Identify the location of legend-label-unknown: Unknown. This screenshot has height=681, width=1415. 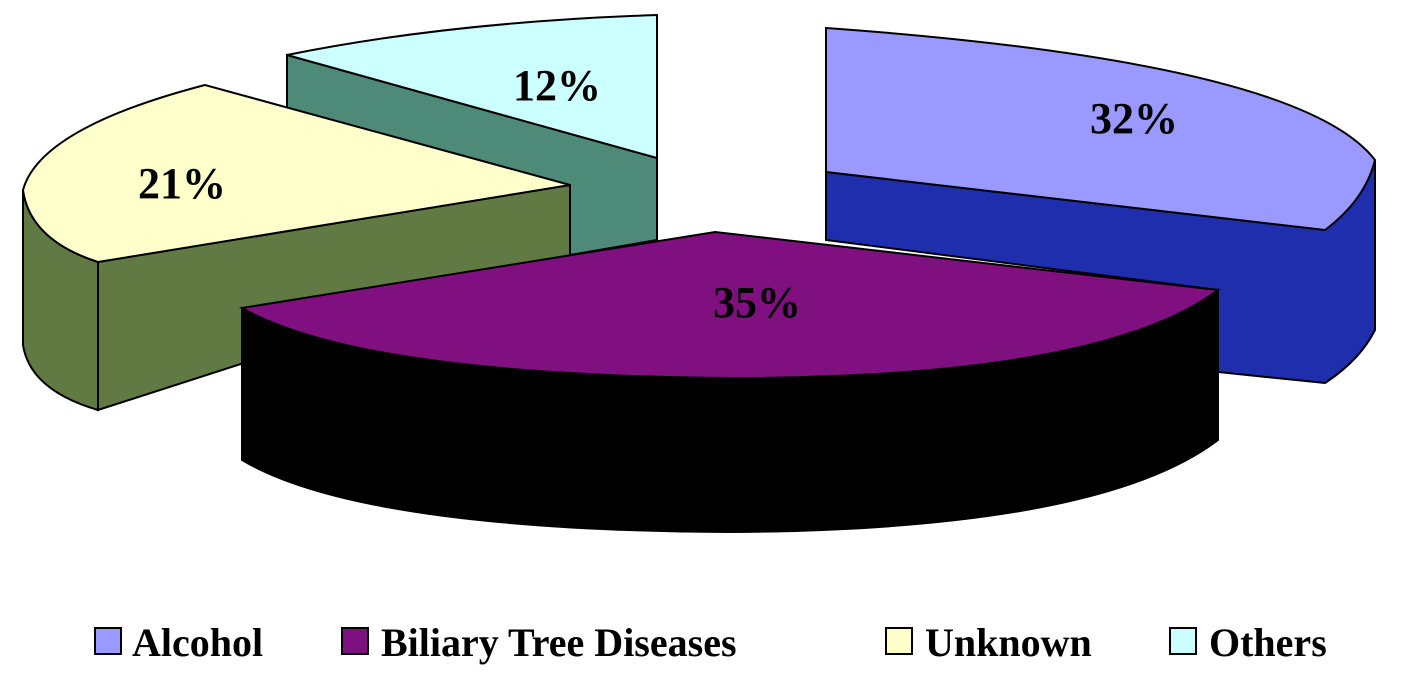
(1008, 642).